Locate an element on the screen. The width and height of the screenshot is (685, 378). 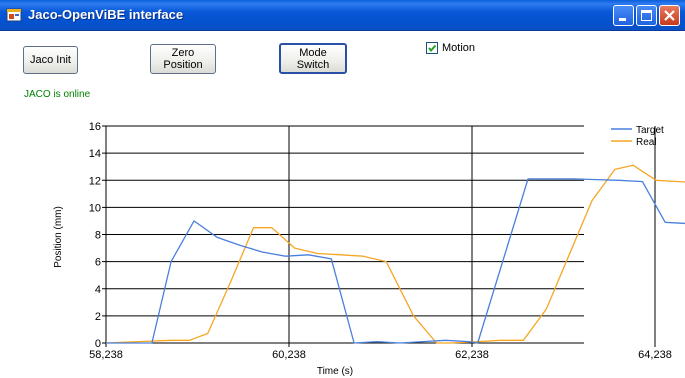
status-text: JACO is online is located at coordinates (57, 94).